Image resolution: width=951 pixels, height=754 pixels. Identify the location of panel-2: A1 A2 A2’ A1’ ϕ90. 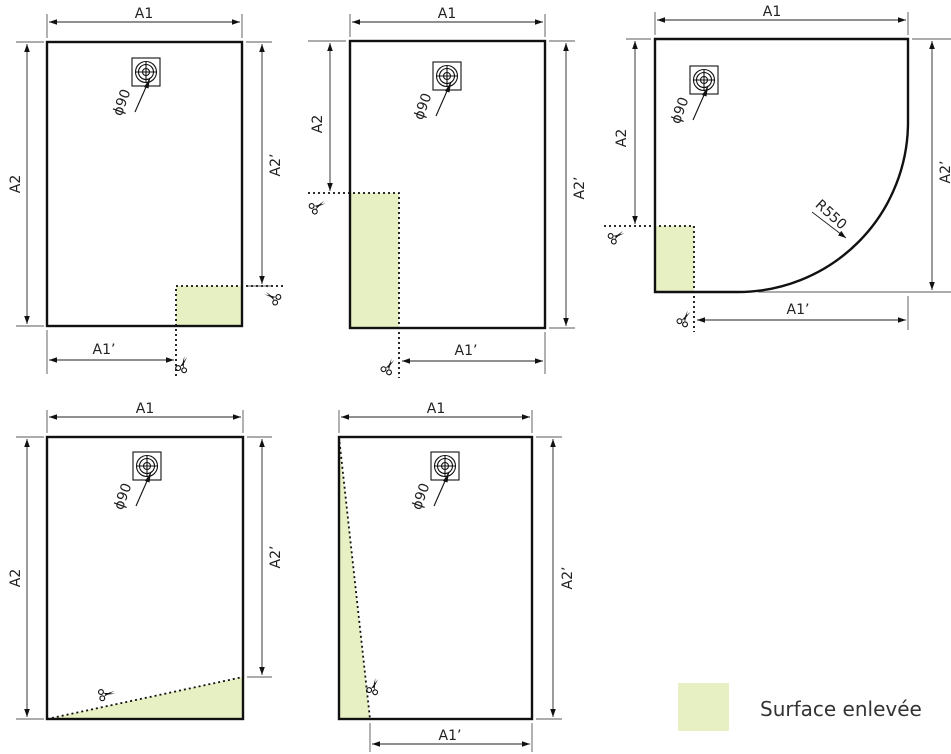
(447, 192).